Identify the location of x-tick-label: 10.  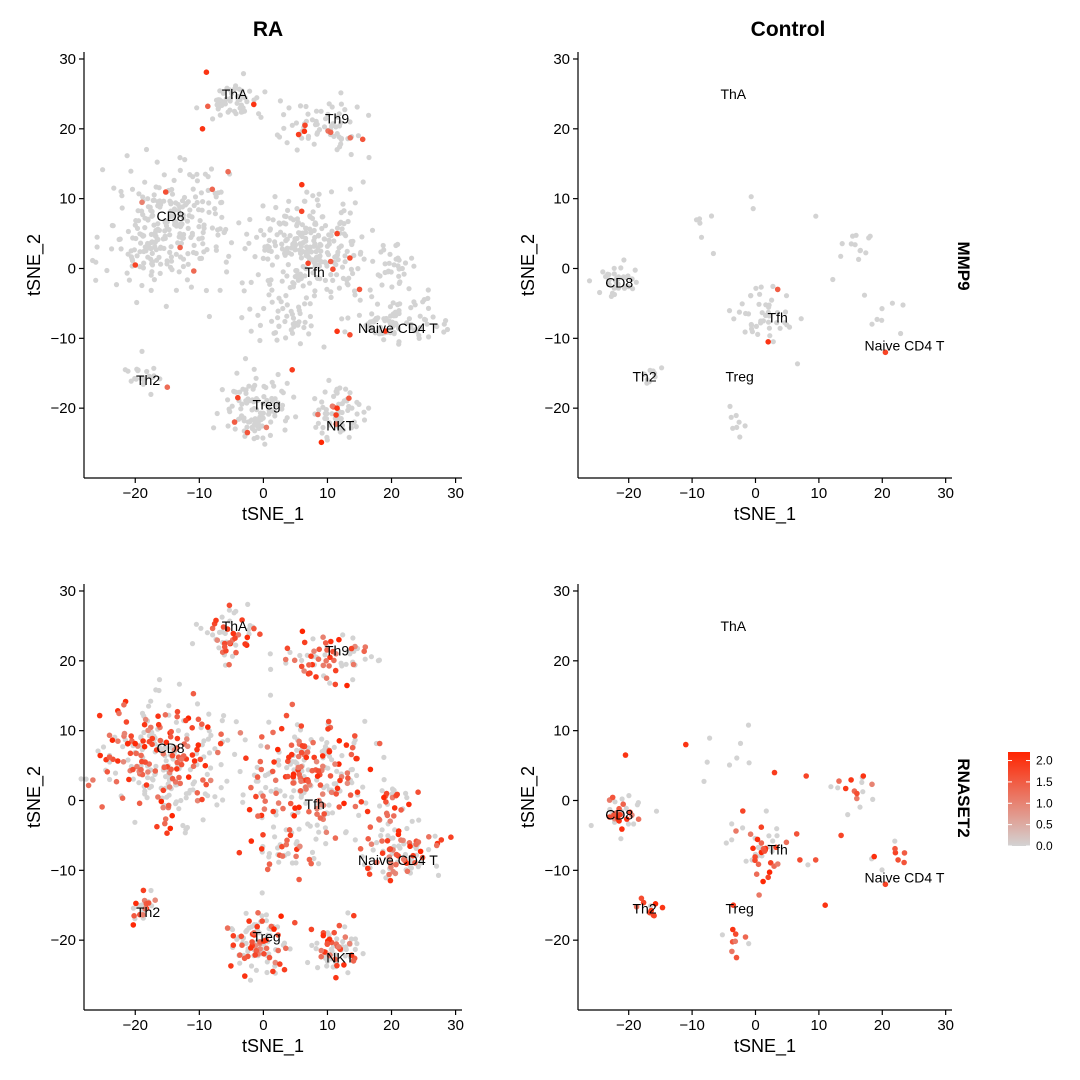
(327, 1025).